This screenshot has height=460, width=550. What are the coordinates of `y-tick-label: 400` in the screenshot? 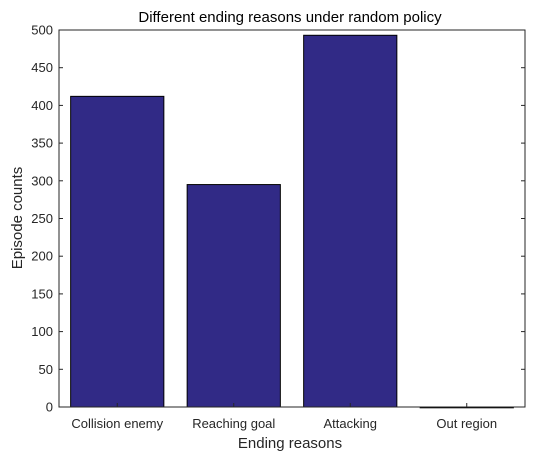 It's located at (42, 105).